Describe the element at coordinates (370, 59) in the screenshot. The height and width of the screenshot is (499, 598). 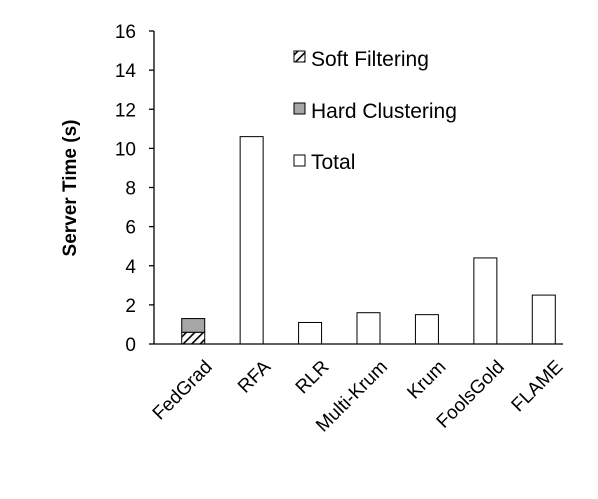
I see `legend-label-soft-filtering: Soft Filtering` at that location.